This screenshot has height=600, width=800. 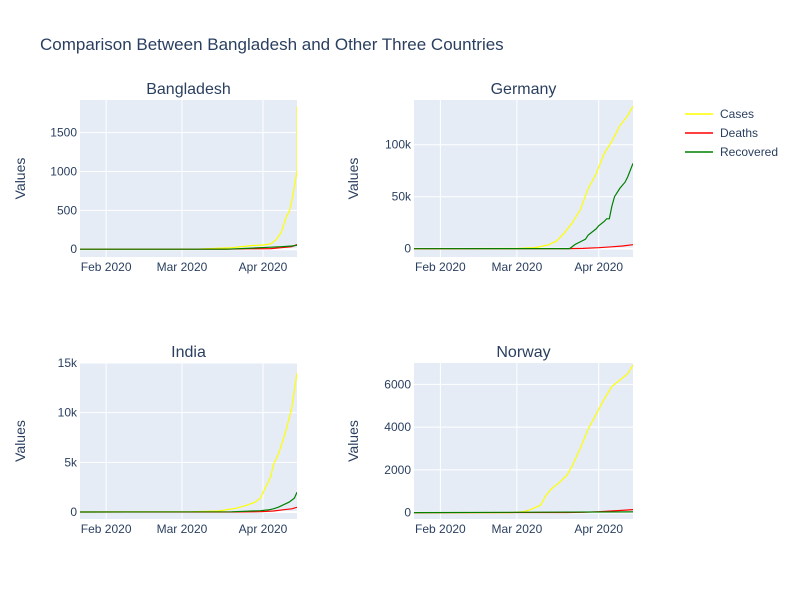 I want to click on subplot-title: Norway, so click(x=523, y=352).